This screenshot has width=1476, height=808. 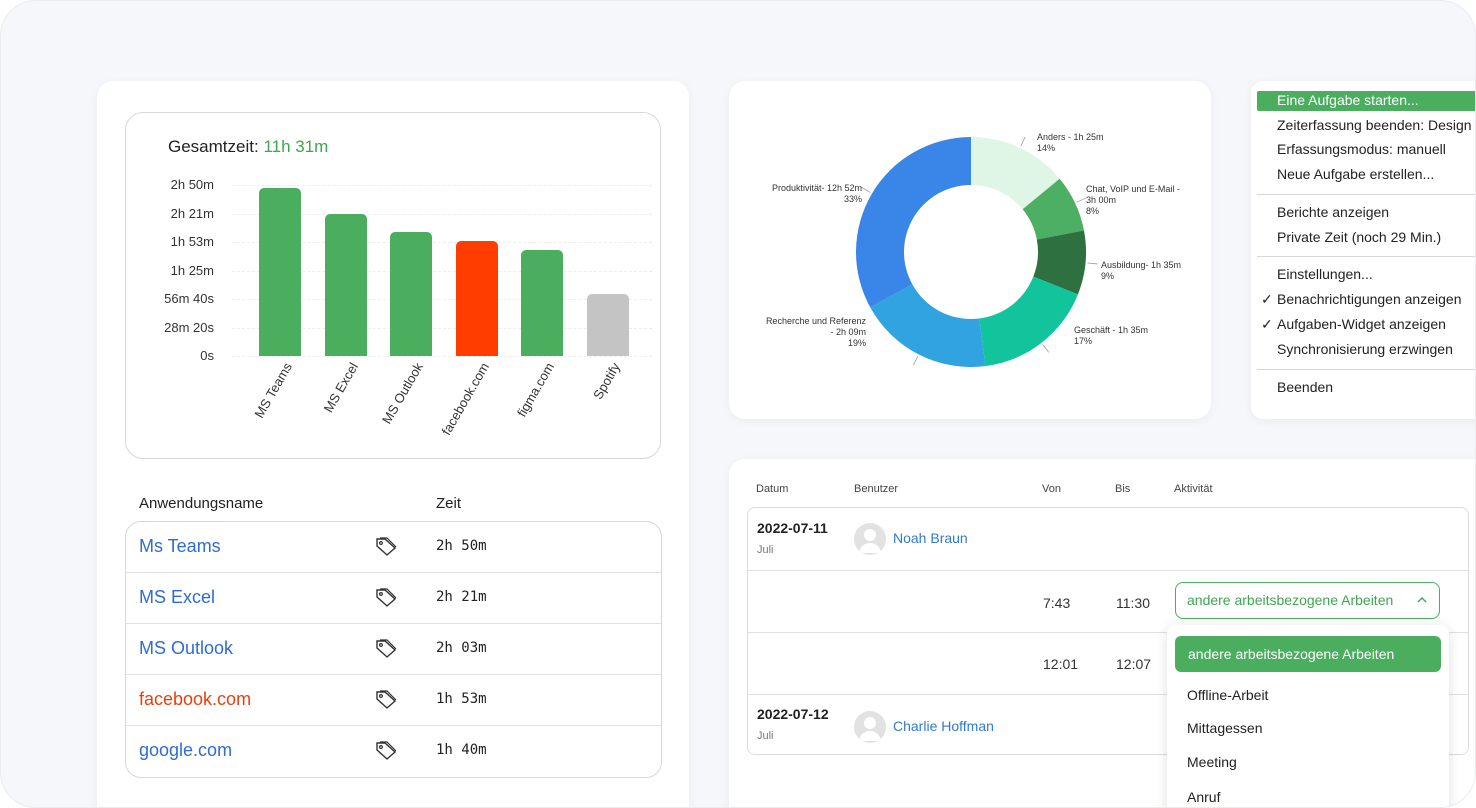 I want to click on activity-select: andere arbeitsbezogene Arbeiten, so click(x=1307, y=600).